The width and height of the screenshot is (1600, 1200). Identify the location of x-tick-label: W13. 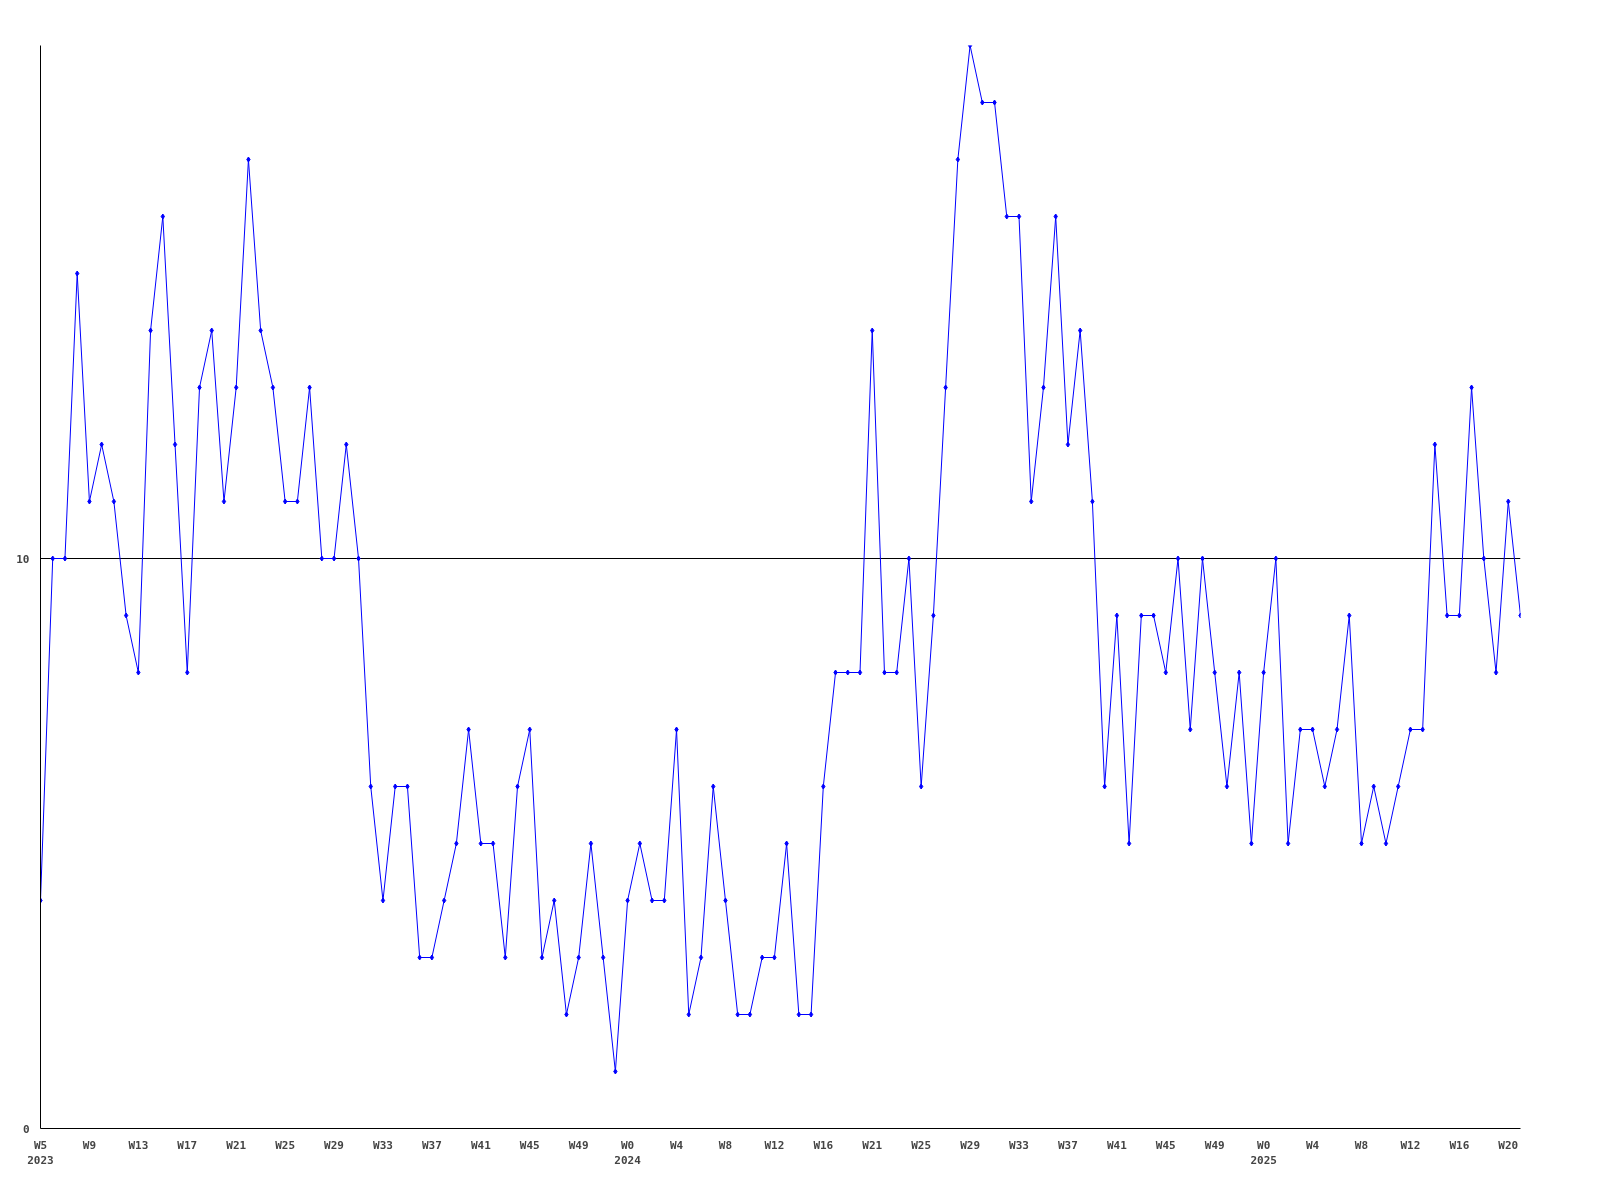
(138, 1145).